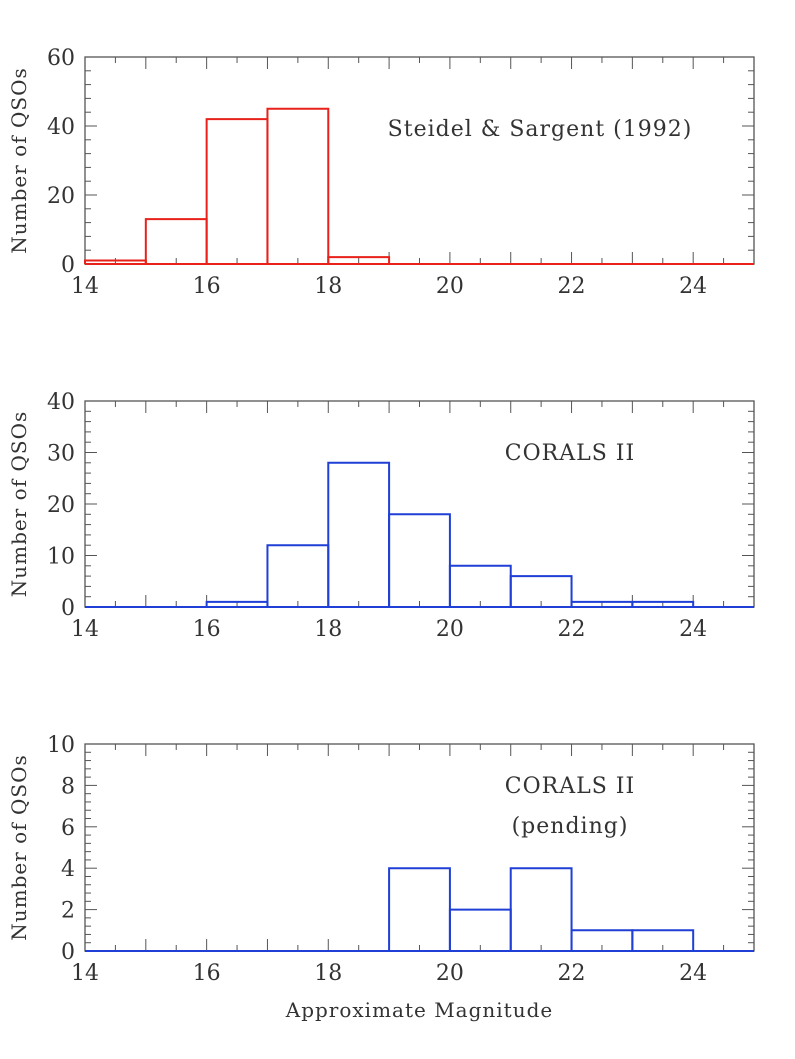 This screenshot has height=1059, width=795. I want to click on y-tick-label: 4, so click(68, 869).